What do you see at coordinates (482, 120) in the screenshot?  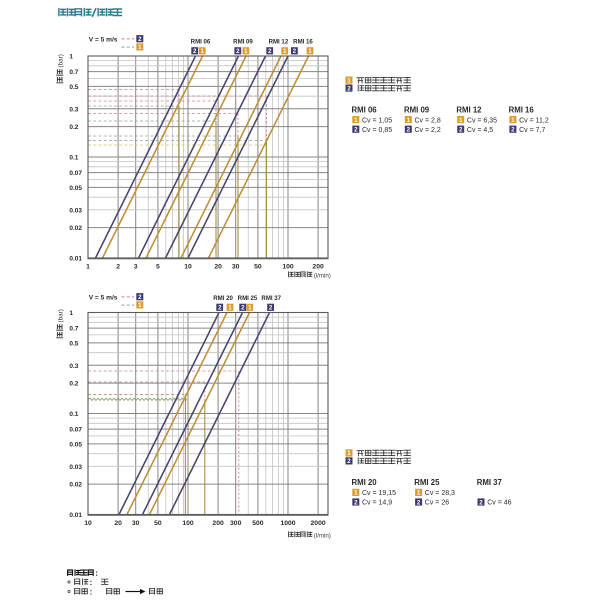 I see `svg-text: Cv = 6,35` at bounding box center [482, 120].